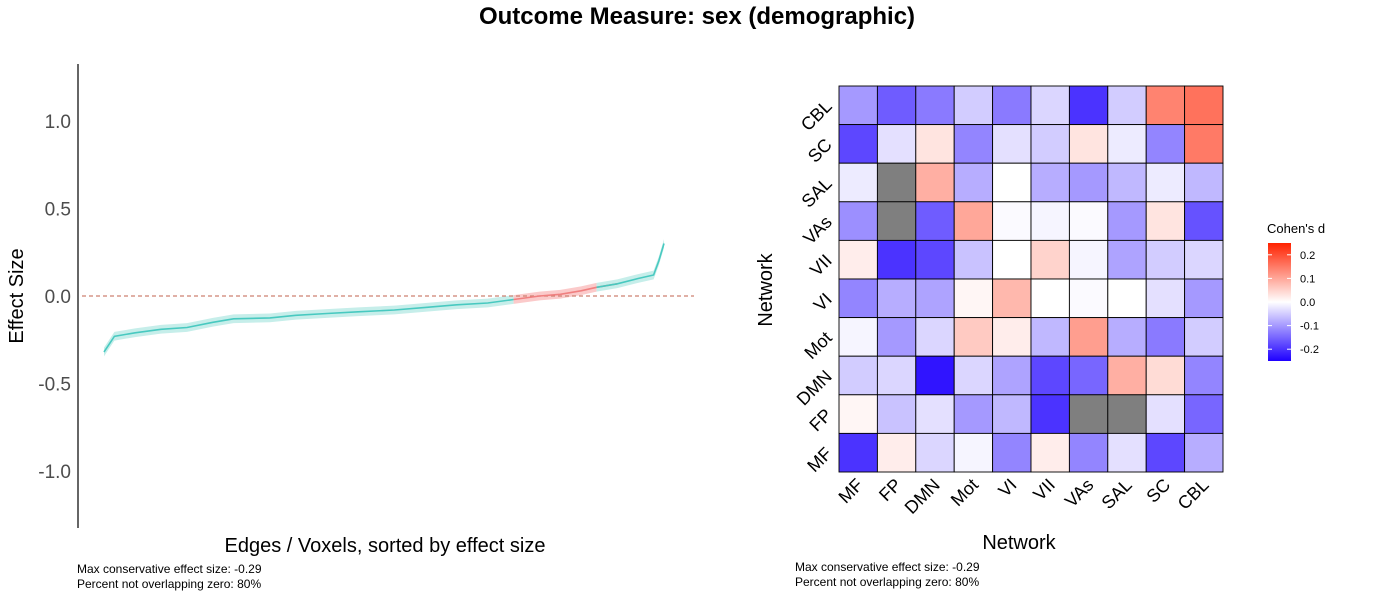 The image size is (1400, 600). I want to click on heatmap-y-tick-label: Mot, so click(817, 345).